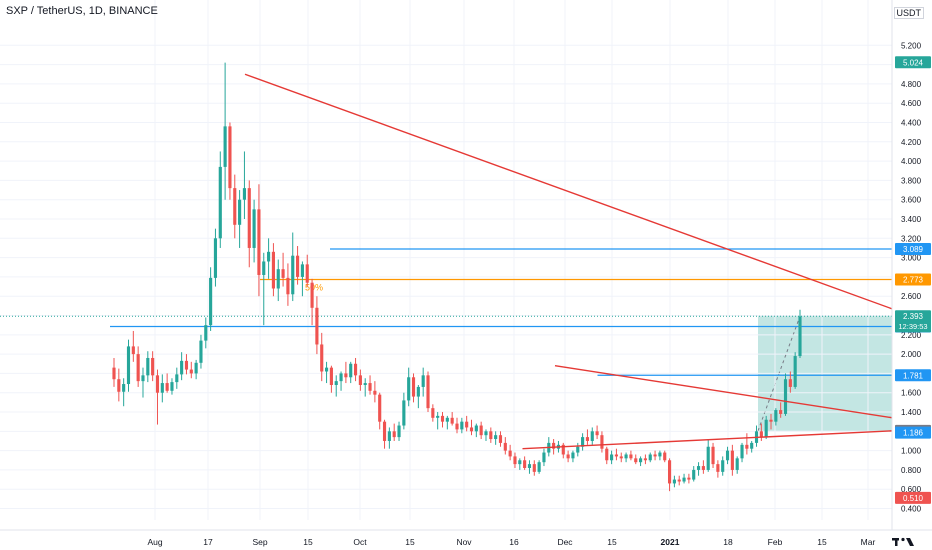 The image size is (932, 550). Describe the element at coordinates (911, 470) in the screenshot. I see `y-tick-label: 0.800` at that location.